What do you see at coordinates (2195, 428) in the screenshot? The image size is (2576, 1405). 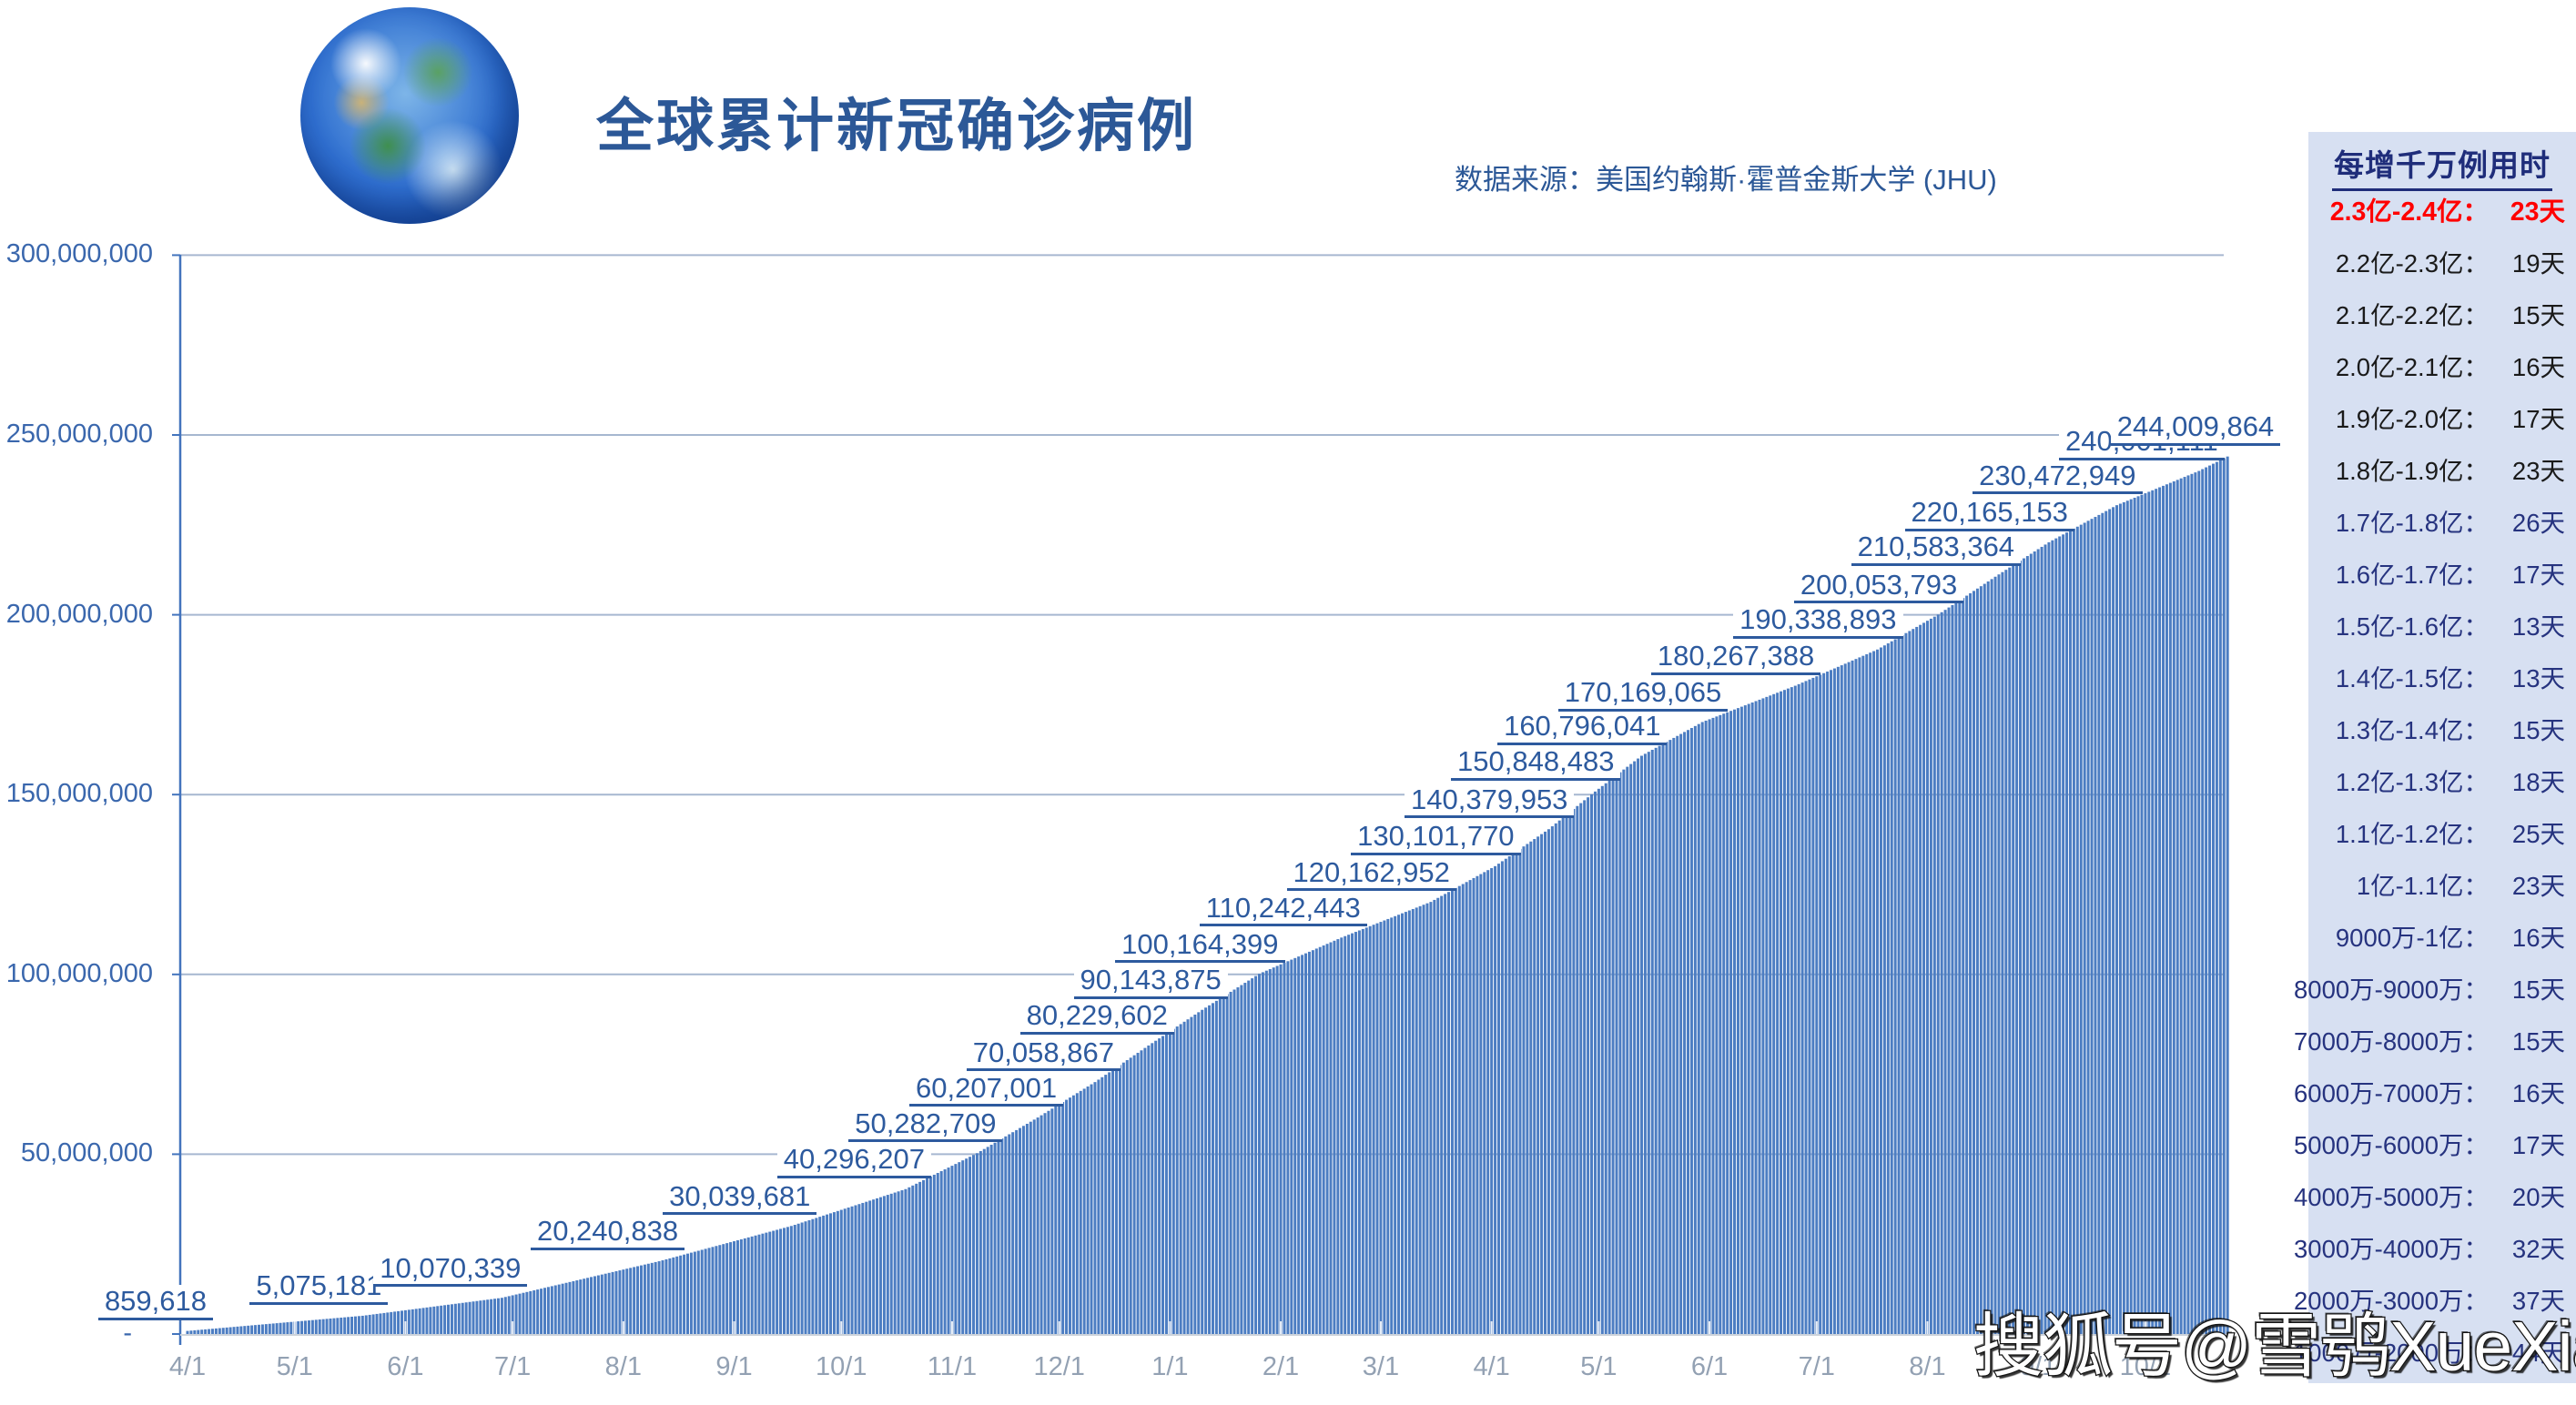 I see `latest-total-label: 244,009,864` at bounding box center [2195, 428].